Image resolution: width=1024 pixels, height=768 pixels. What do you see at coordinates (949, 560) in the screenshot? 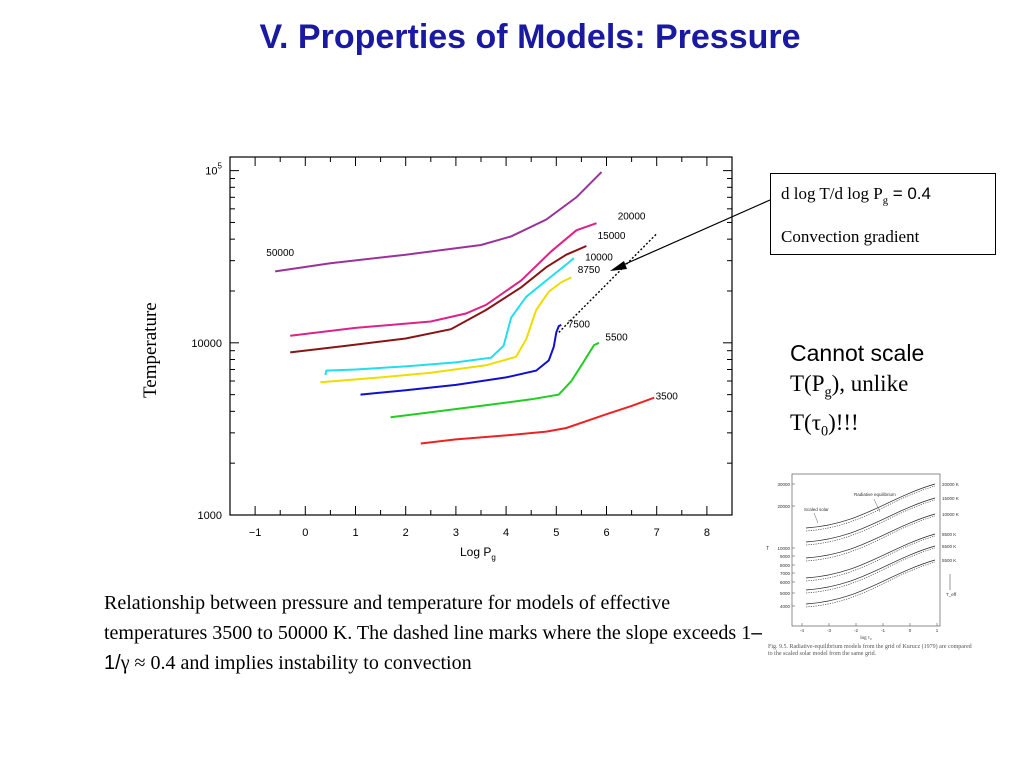
I see `thumb-curve-label: 5500 K` at bounding box center [949, 560].